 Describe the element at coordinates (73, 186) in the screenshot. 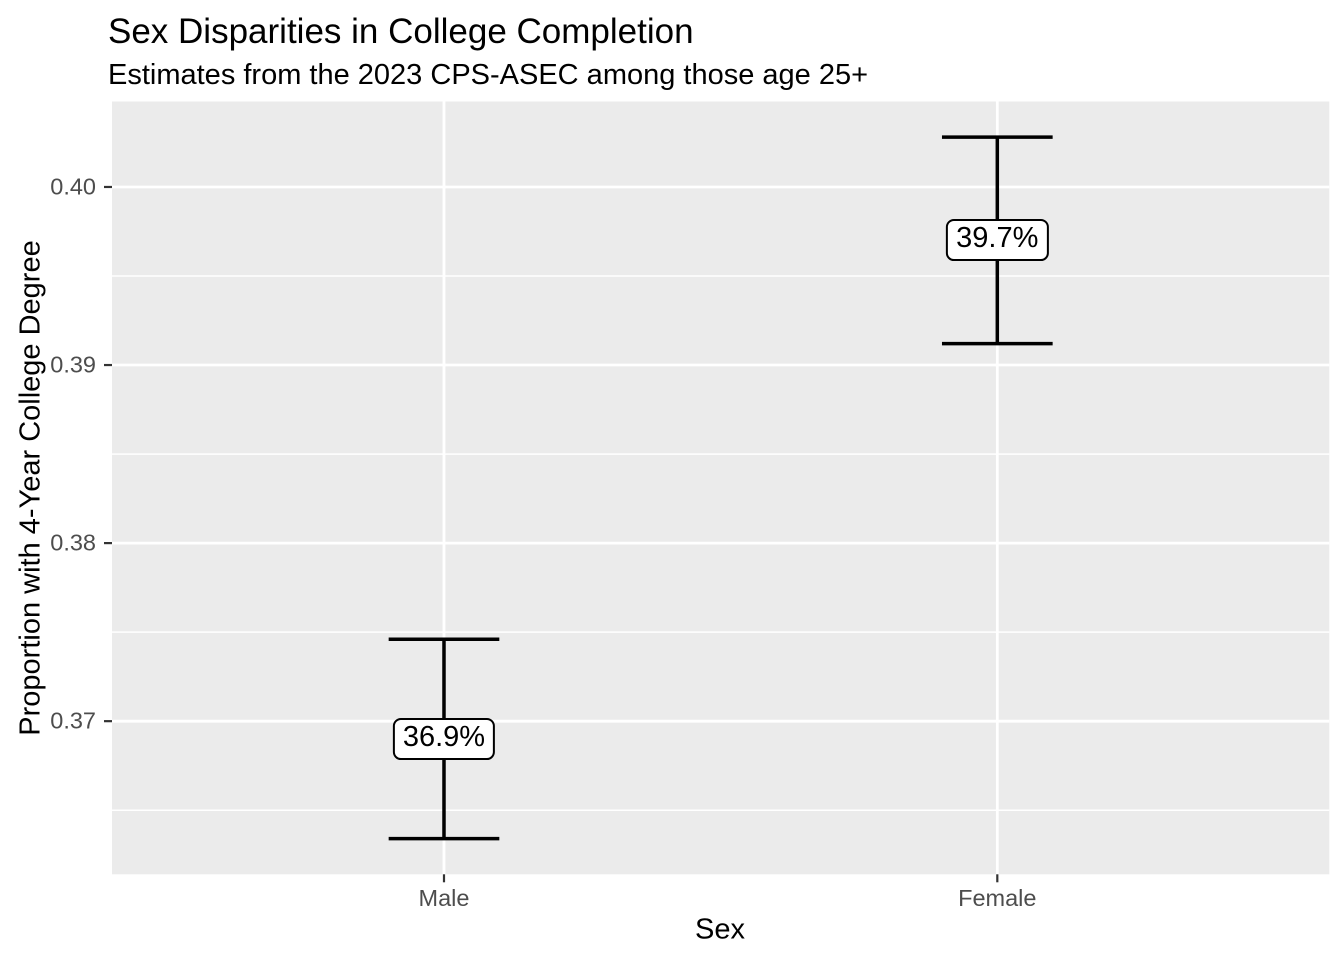

I see `y-tick-label: 0.40` at that location.